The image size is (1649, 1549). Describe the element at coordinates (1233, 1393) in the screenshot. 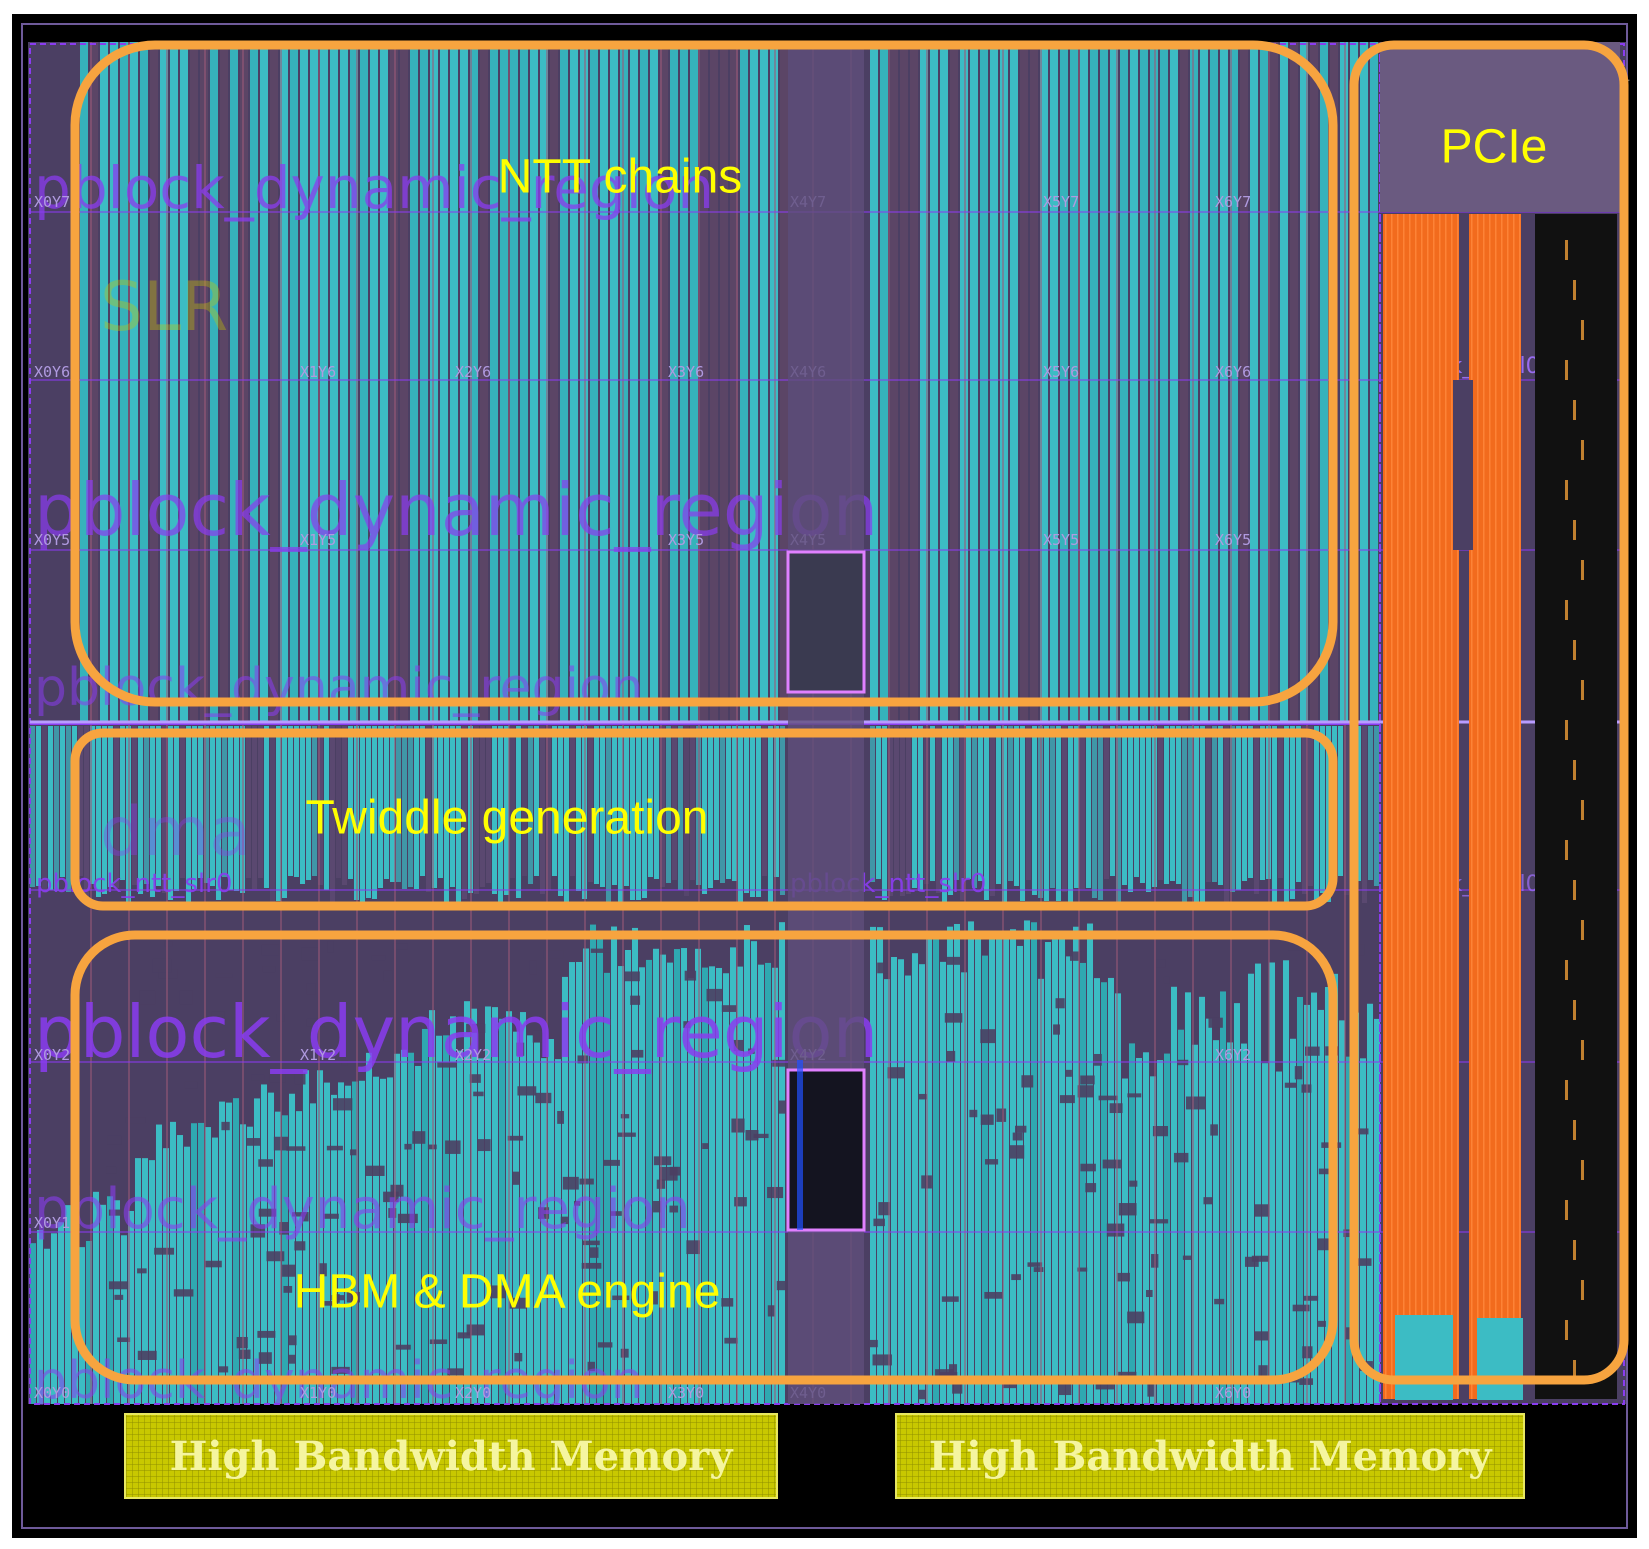

I see `clock-region-label: X6Y0` at that location.